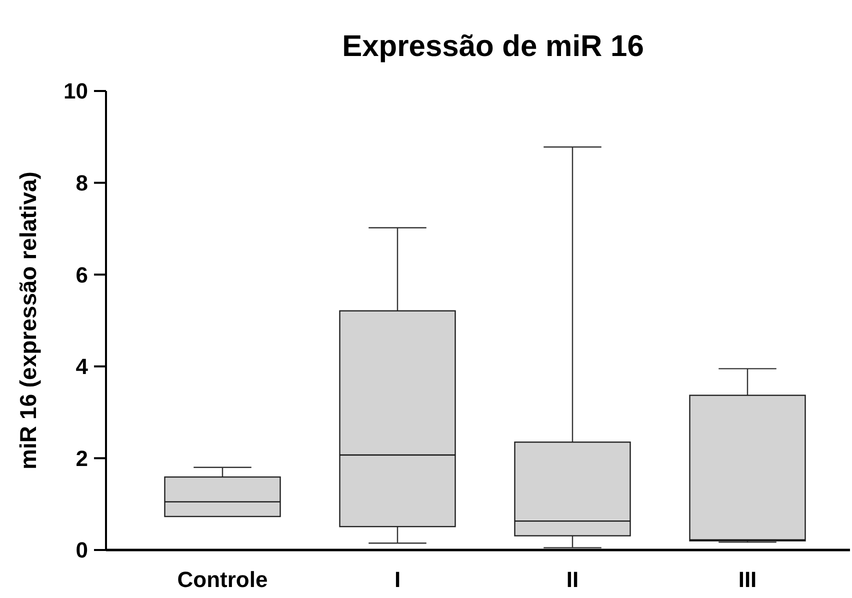  I want to click on y-tick-label: 6, so click(82, 275).